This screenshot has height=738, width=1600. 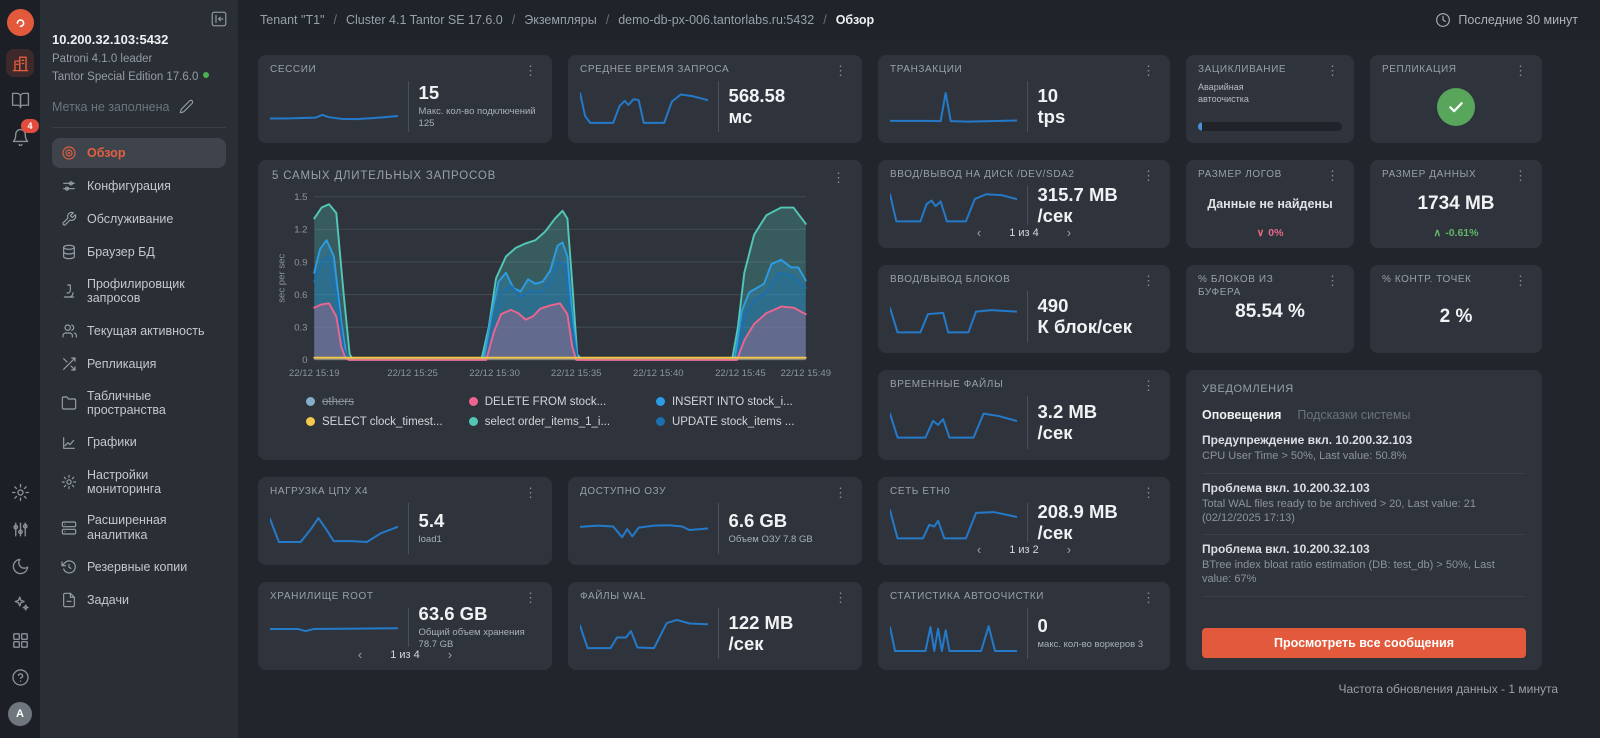 I want to click on sidebar-item-charts: Графики, so click(x=139, y=443).